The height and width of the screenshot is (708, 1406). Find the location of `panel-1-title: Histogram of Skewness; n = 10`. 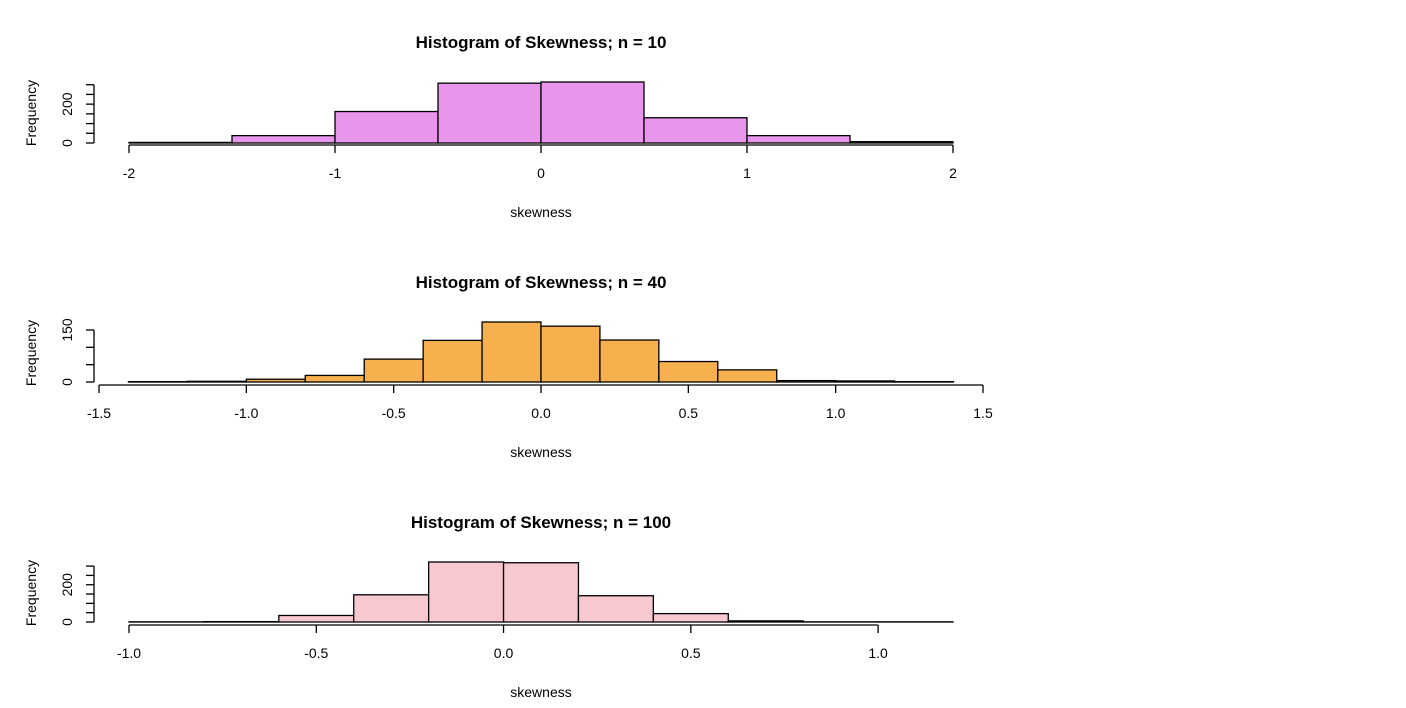

panel-1-title: Histogram of Skewness; n = 10 is located at coordinates (541, 42).